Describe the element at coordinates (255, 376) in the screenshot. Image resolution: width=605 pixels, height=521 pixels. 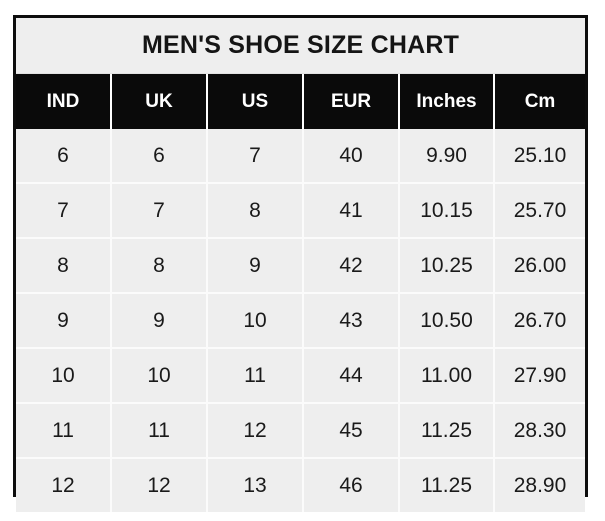
I see `cell-us: 11` at that location.